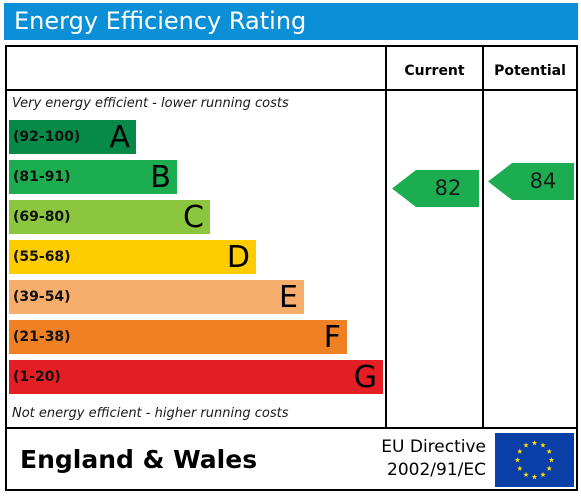 Image resolution: width=581 pixels, height=500 pixels. What do you see at coordinates (178, 337) in the screenshot?
I see `band-f: (21-38) F` at bounding box center [178, 337].